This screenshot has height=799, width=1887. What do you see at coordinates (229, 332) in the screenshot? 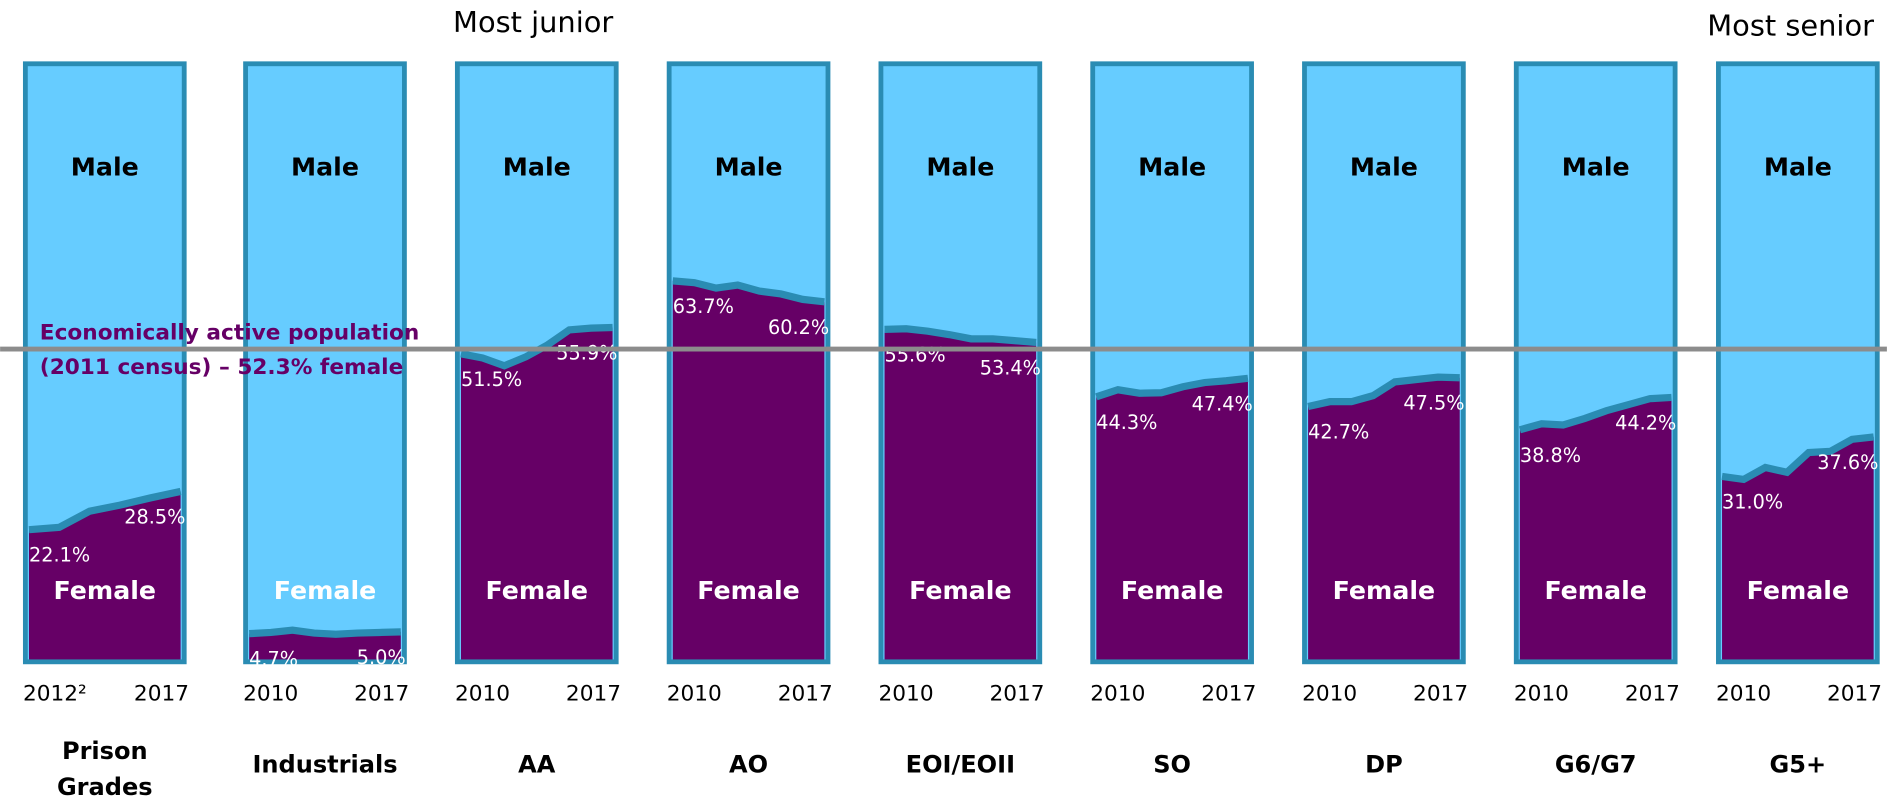
I see `reference-label: Economically active population` at bounding box center [229, 332].